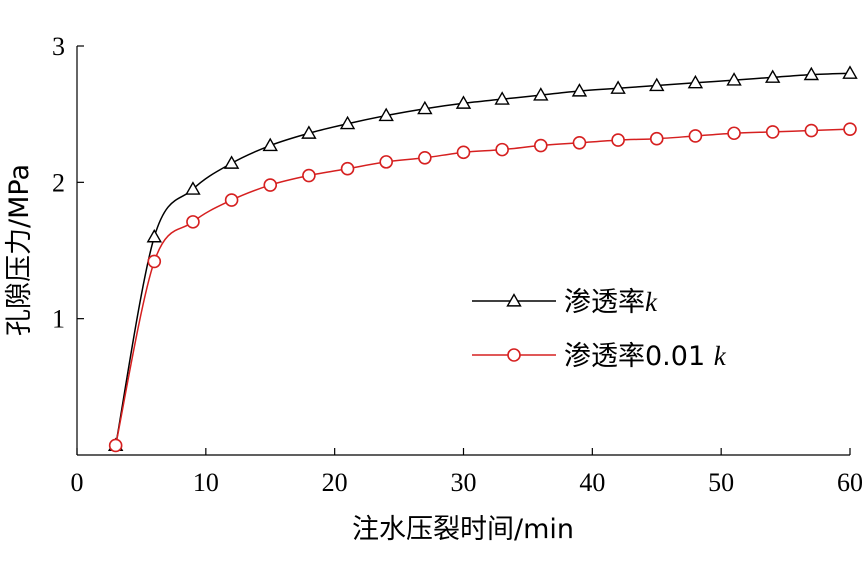 The height and width of the screenshot is (575, 866). I want to click on y-tick-label: 3, so click(58, 46).